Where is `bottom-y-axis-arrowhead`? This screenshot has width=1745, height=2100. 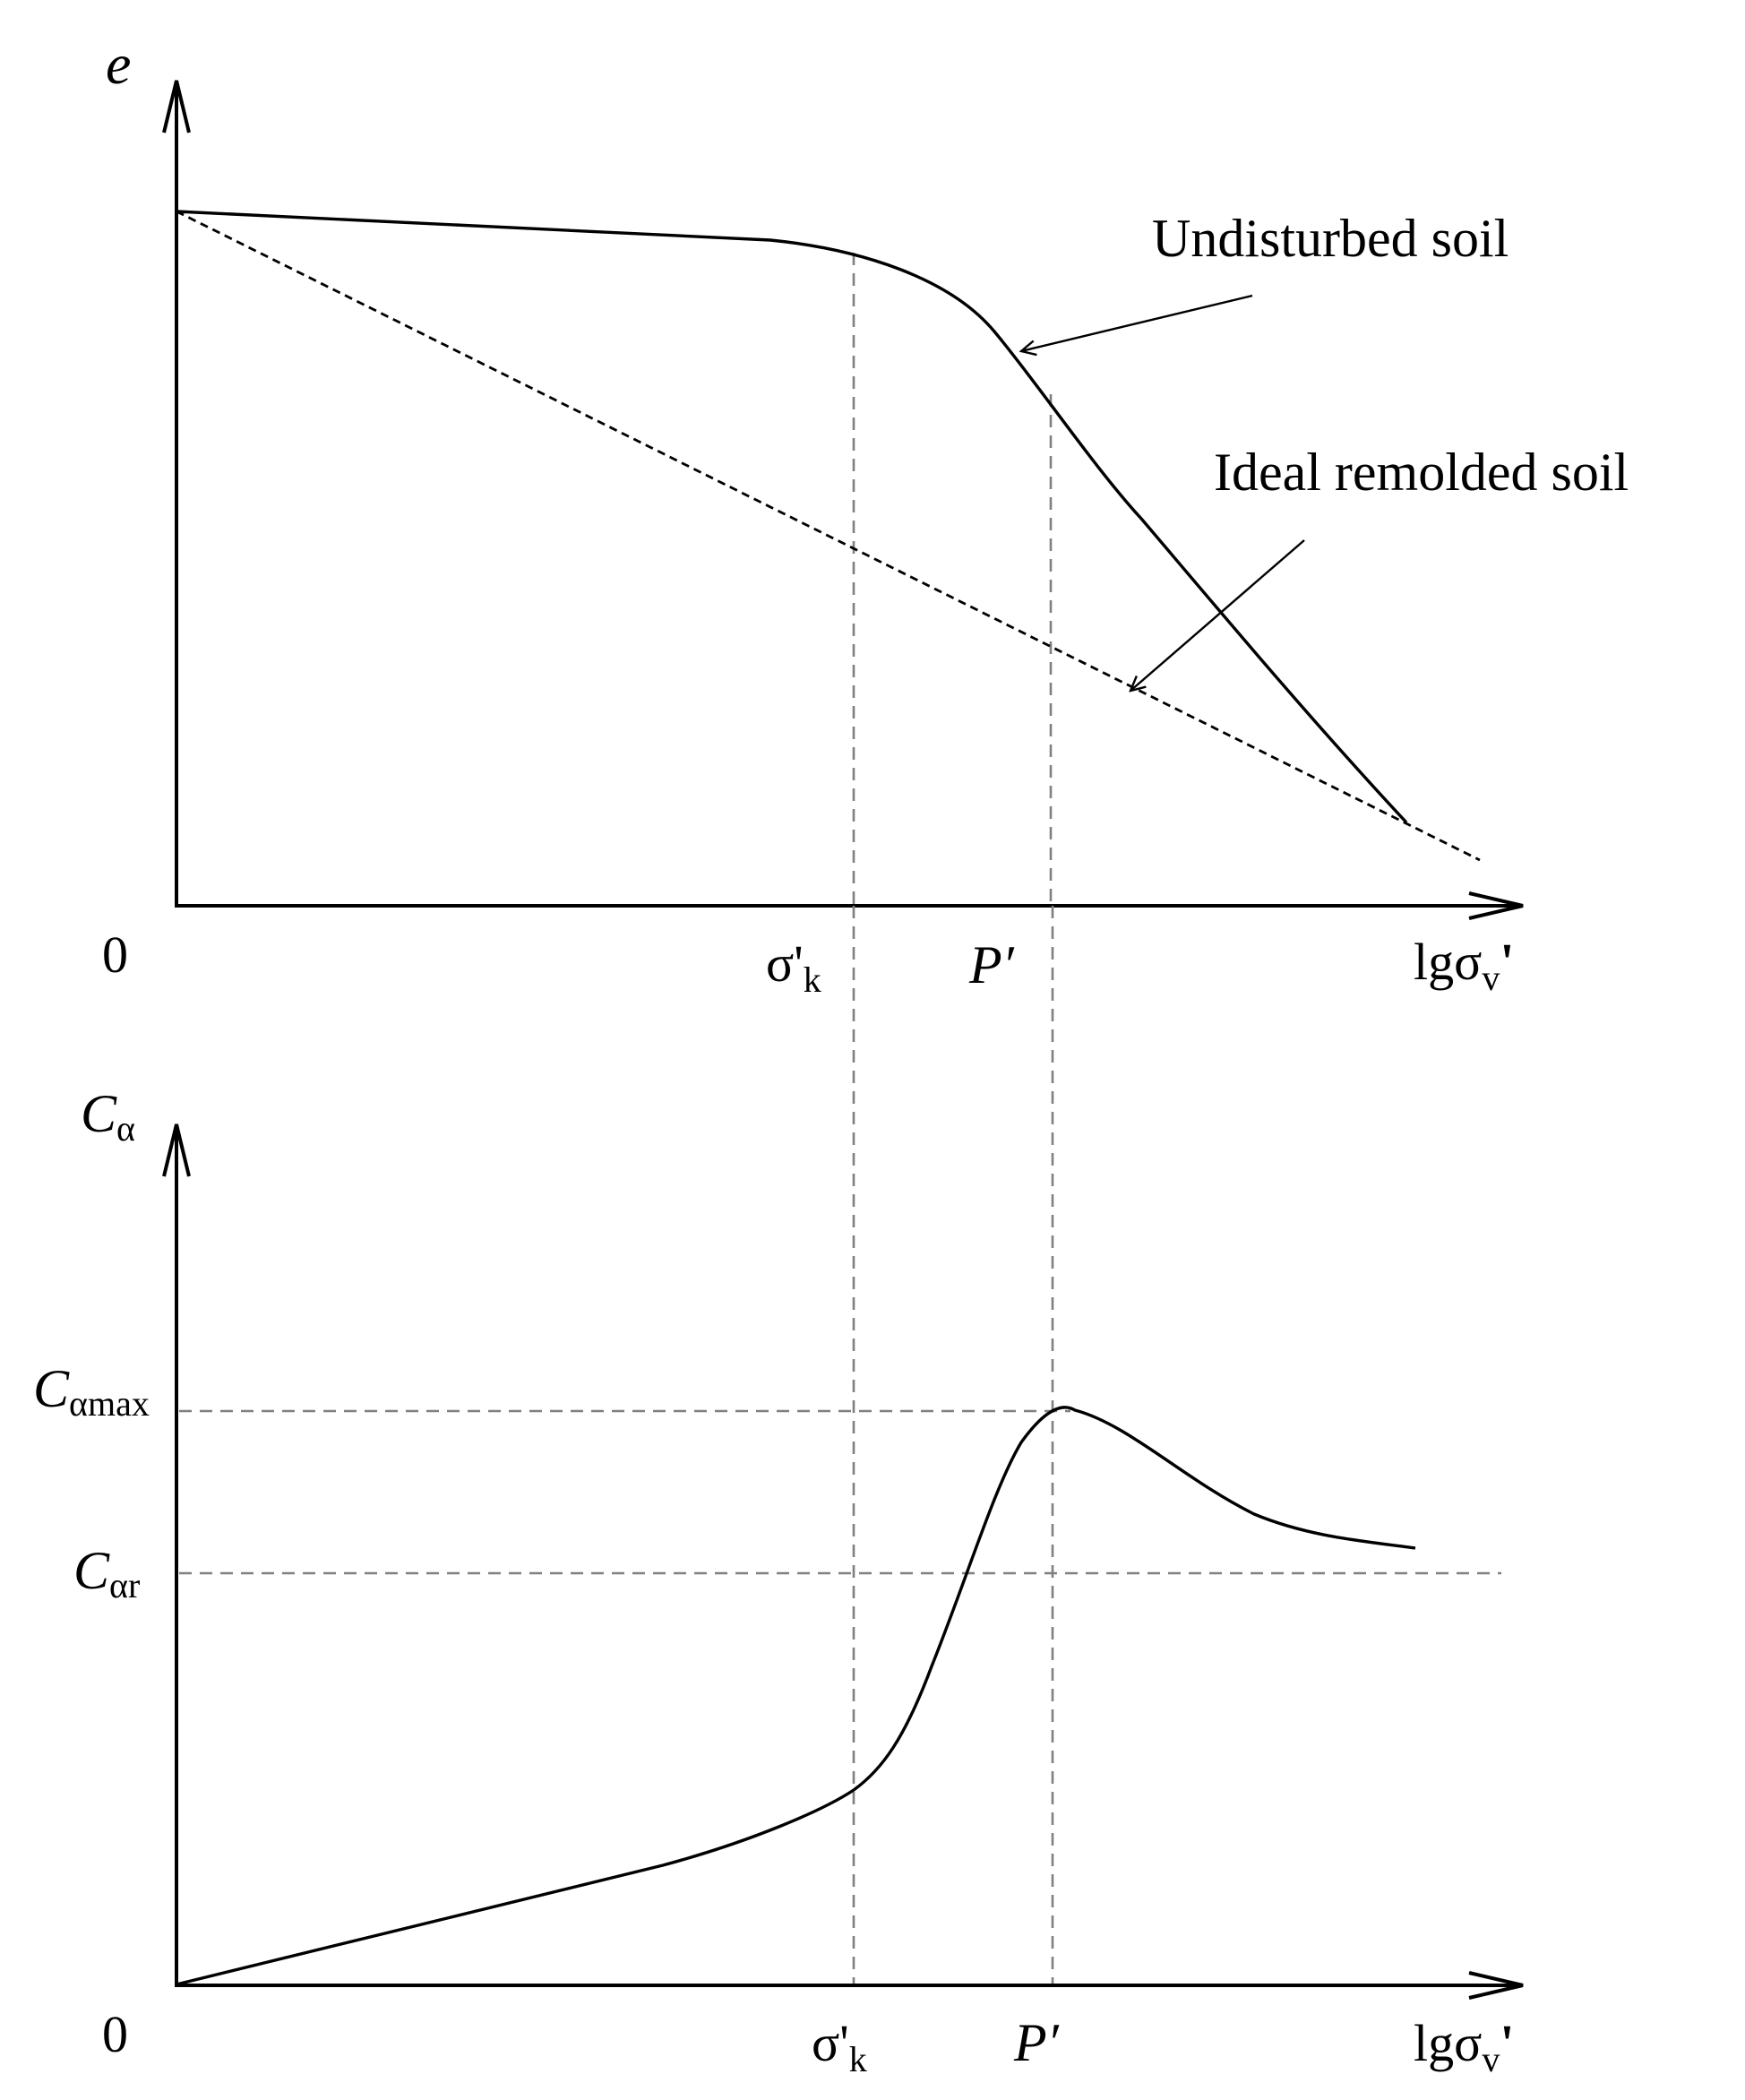 bottom-y-axis-arrowhead is located at coordinates (176, 1150).